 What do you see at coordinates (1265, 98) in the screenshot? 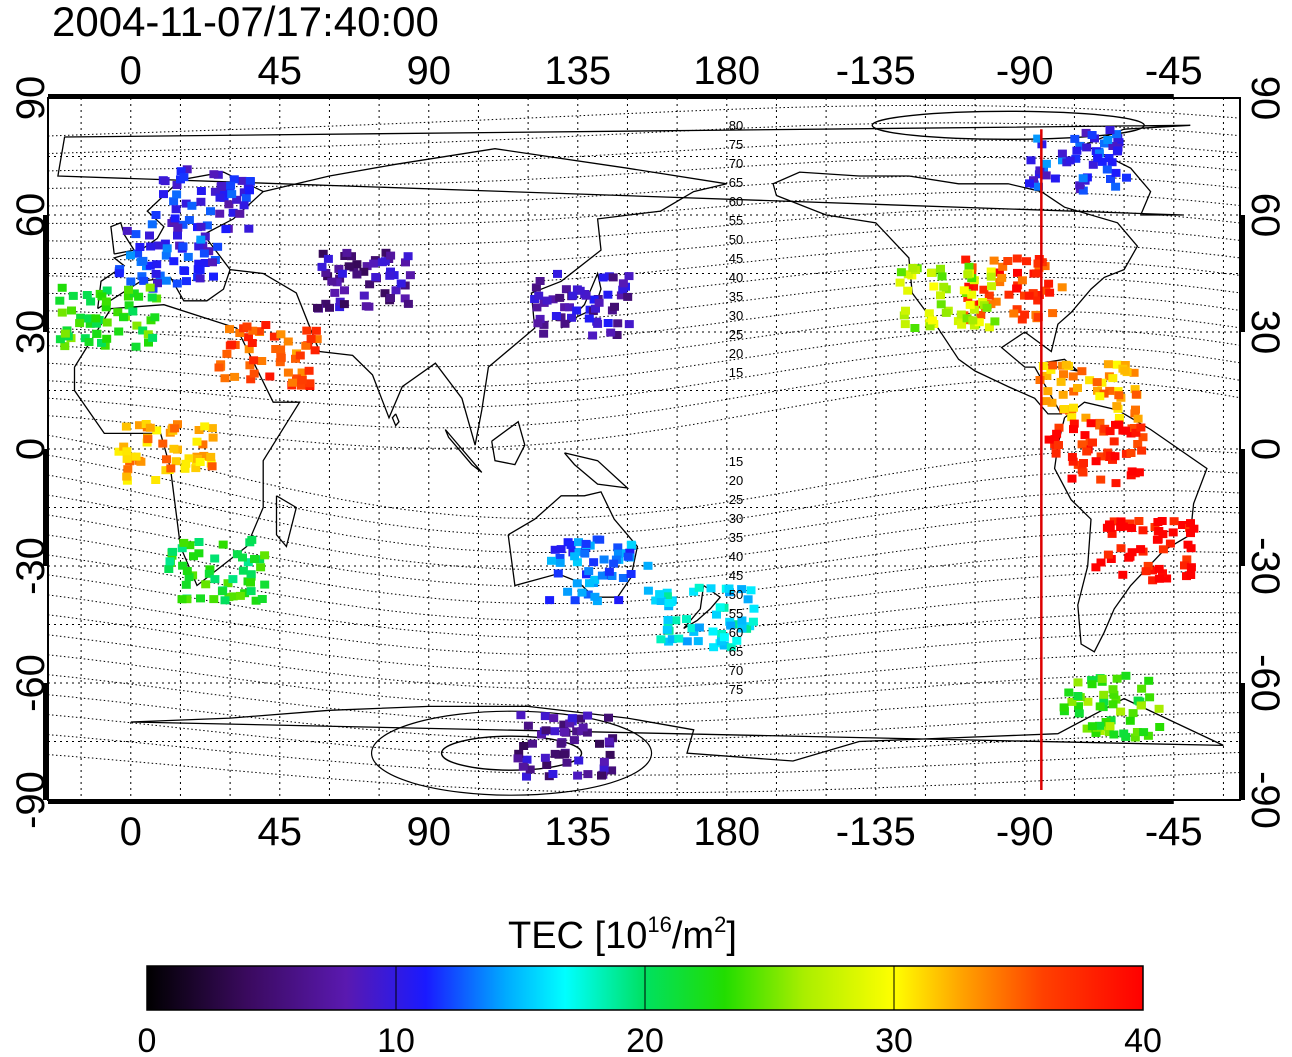
I see `lat-tick-label-right: 90` at bounding box center [1265, 98].